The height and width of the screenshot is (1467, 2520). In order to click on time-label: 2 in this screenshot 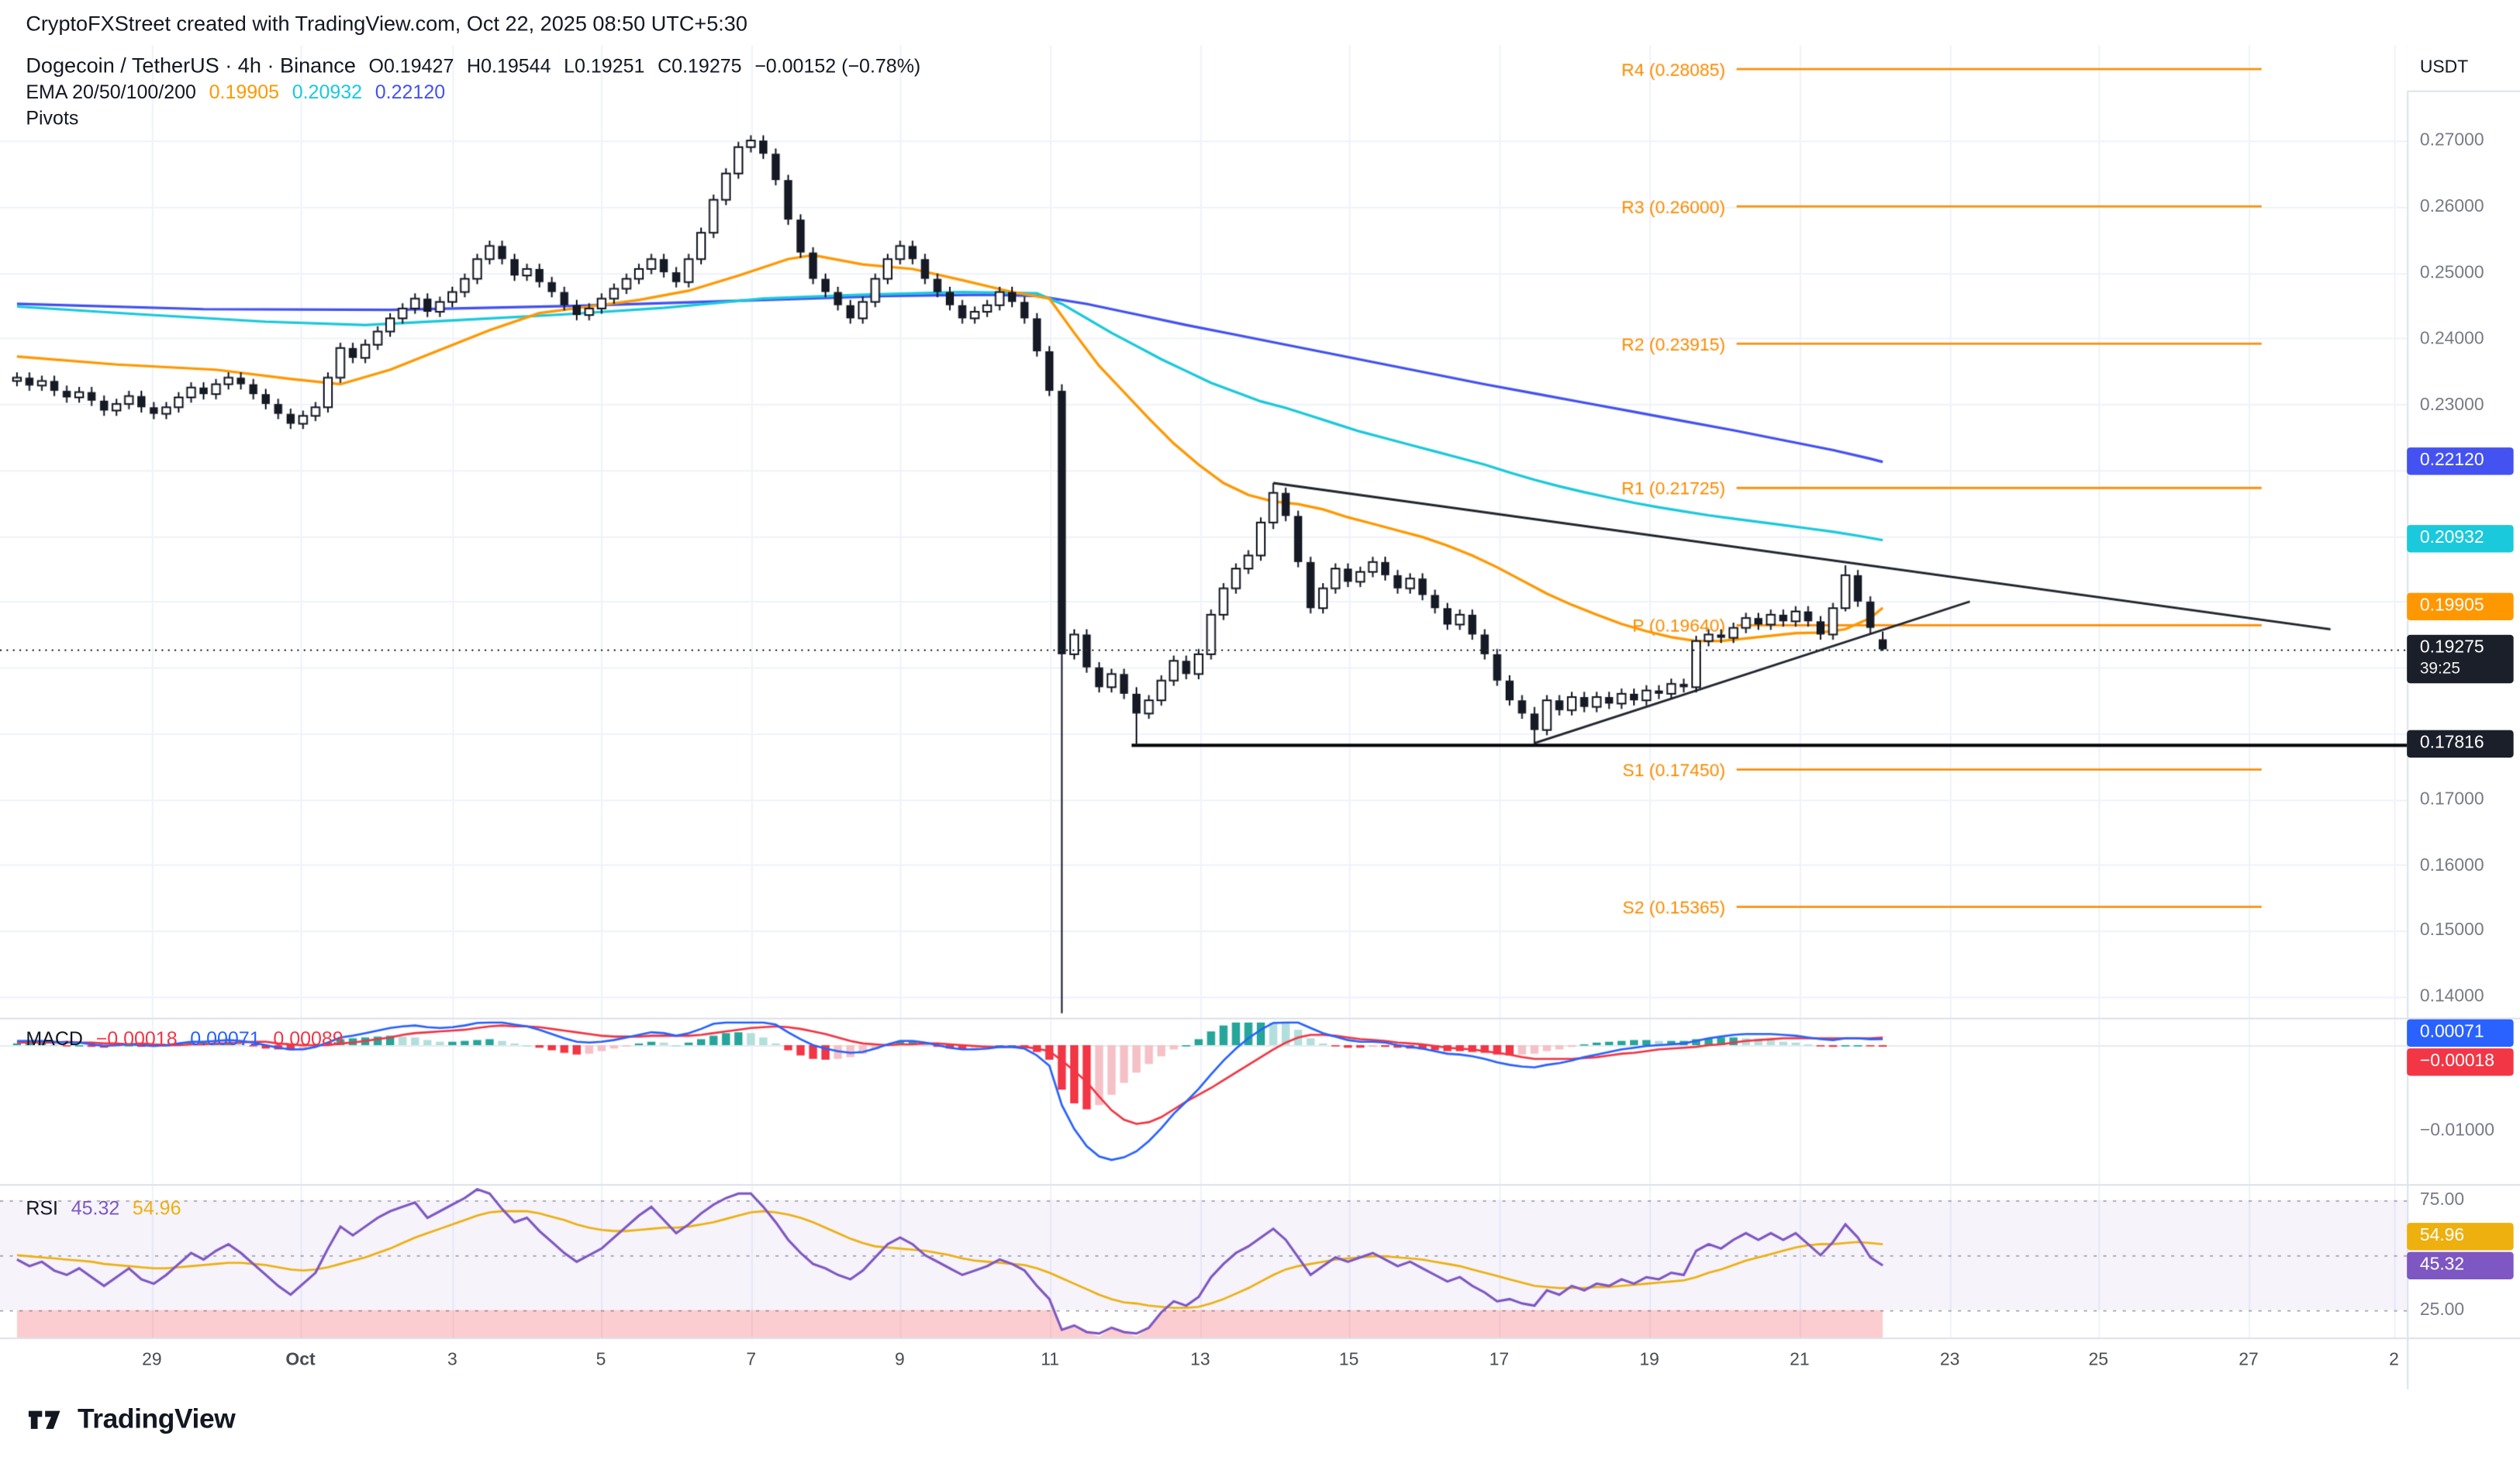, I will do `click(2394, 1360)`.